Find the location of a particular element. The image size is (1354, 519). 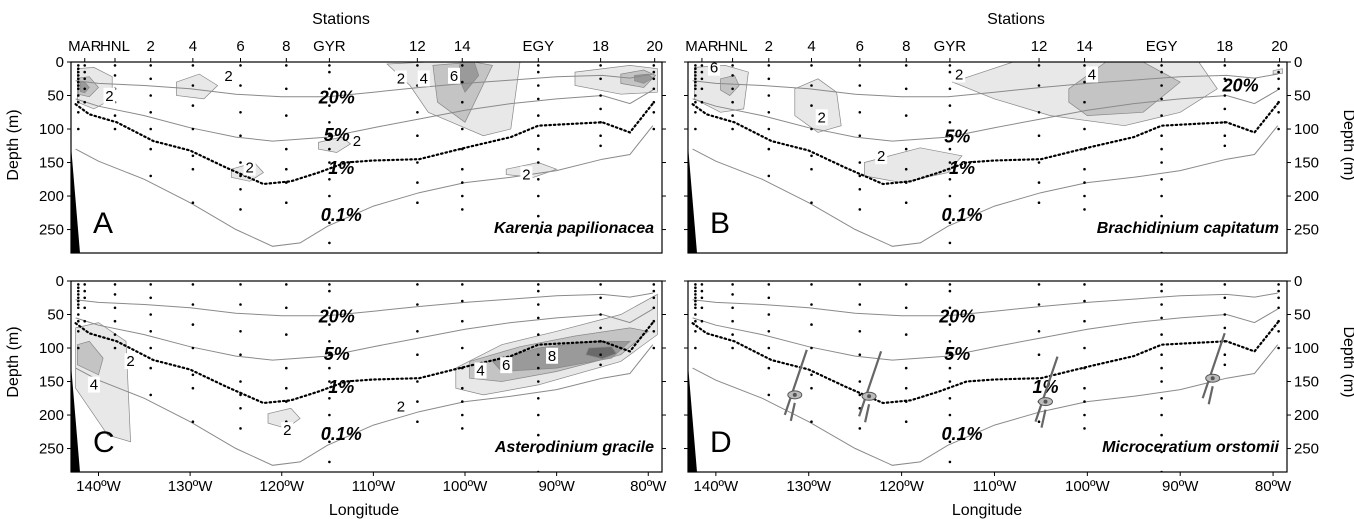

cell-nucleus is located at coordinates (1045, 401).